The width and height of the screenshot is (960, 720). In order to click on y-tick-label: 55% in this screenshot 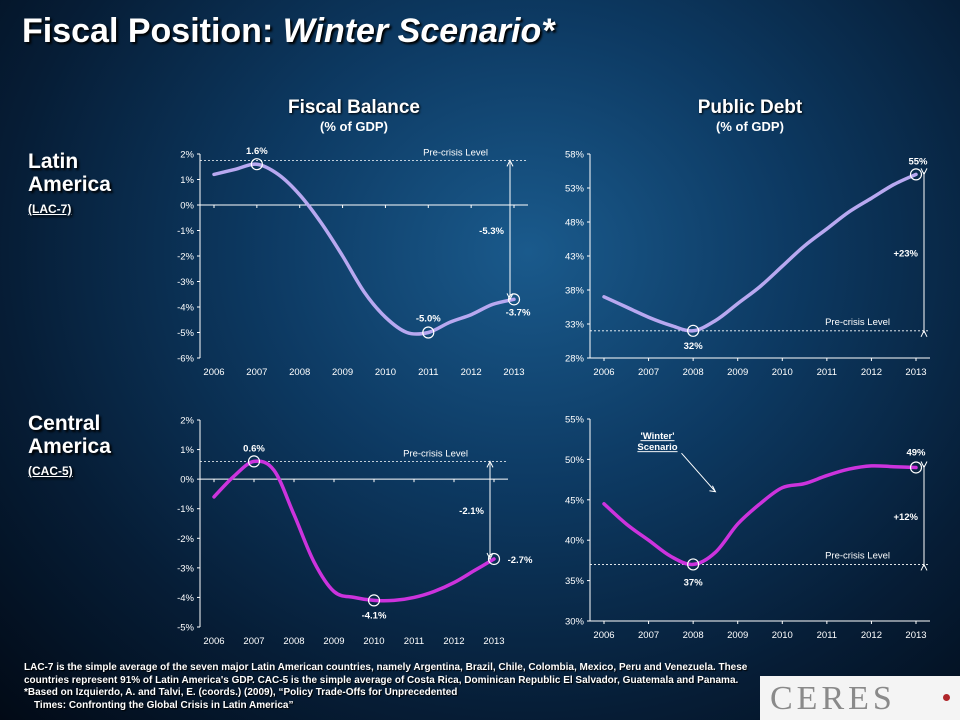, I will do `click(575, 420)`.